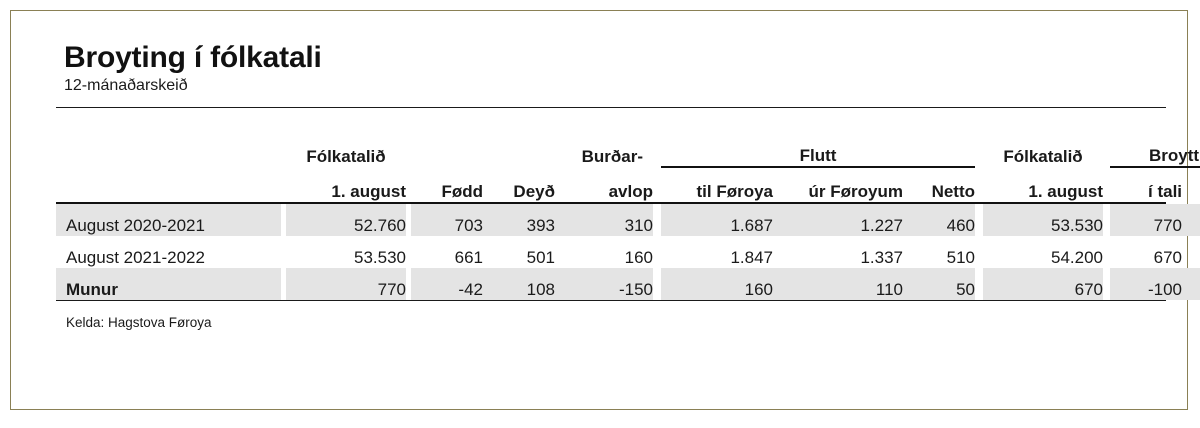  Describe the element at coordinates (462, 191) in the screenshot. I see `col-header-born: Fødd` at that location.